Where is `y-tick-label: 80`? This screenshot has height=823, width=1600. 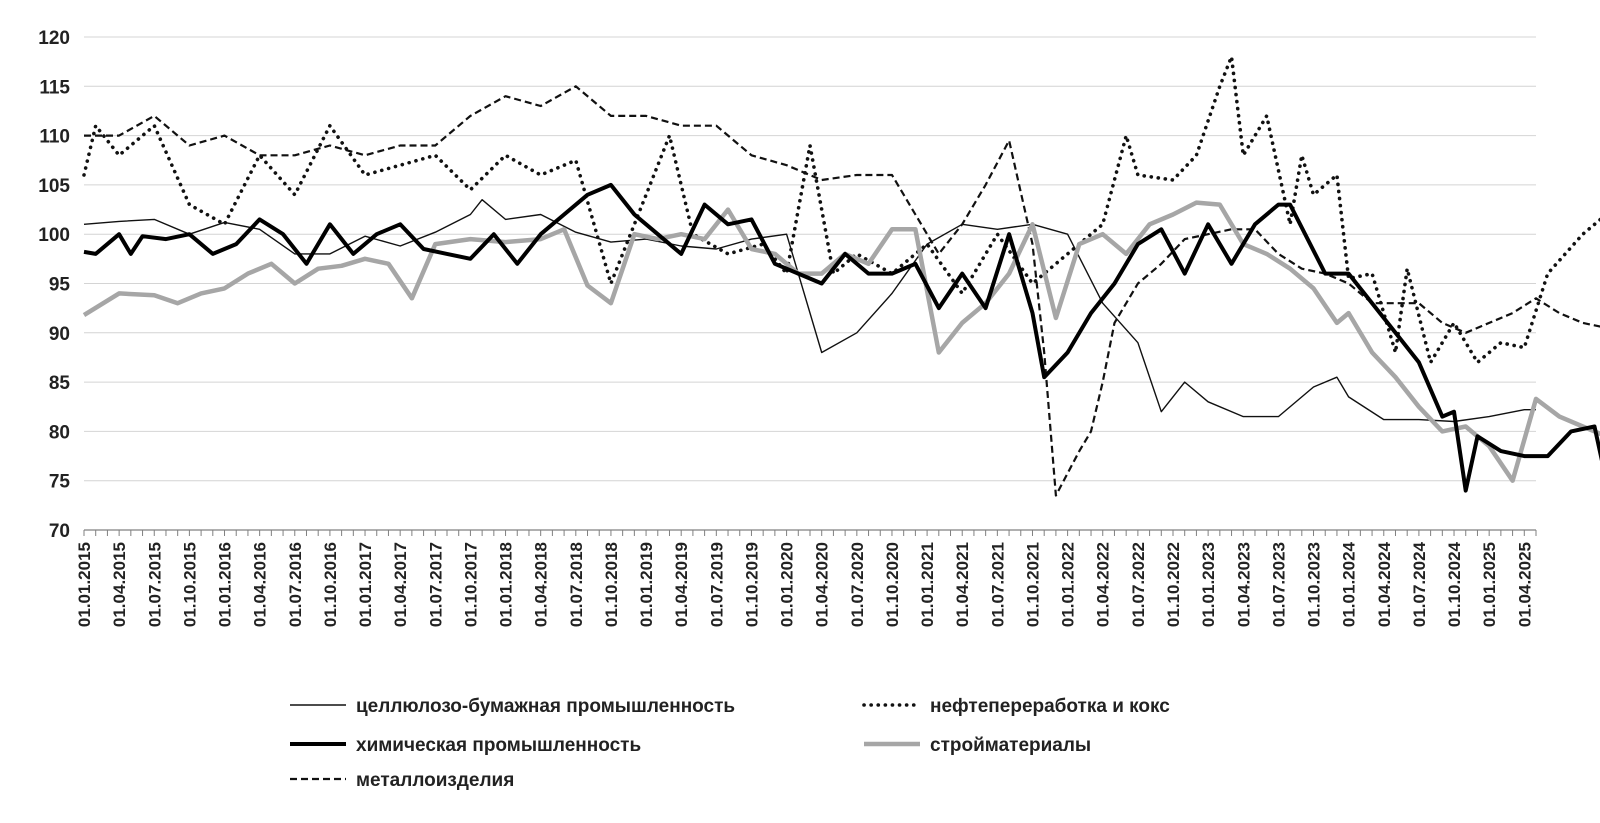
y-tick-label: 80 is located at coordinates (59, 432).